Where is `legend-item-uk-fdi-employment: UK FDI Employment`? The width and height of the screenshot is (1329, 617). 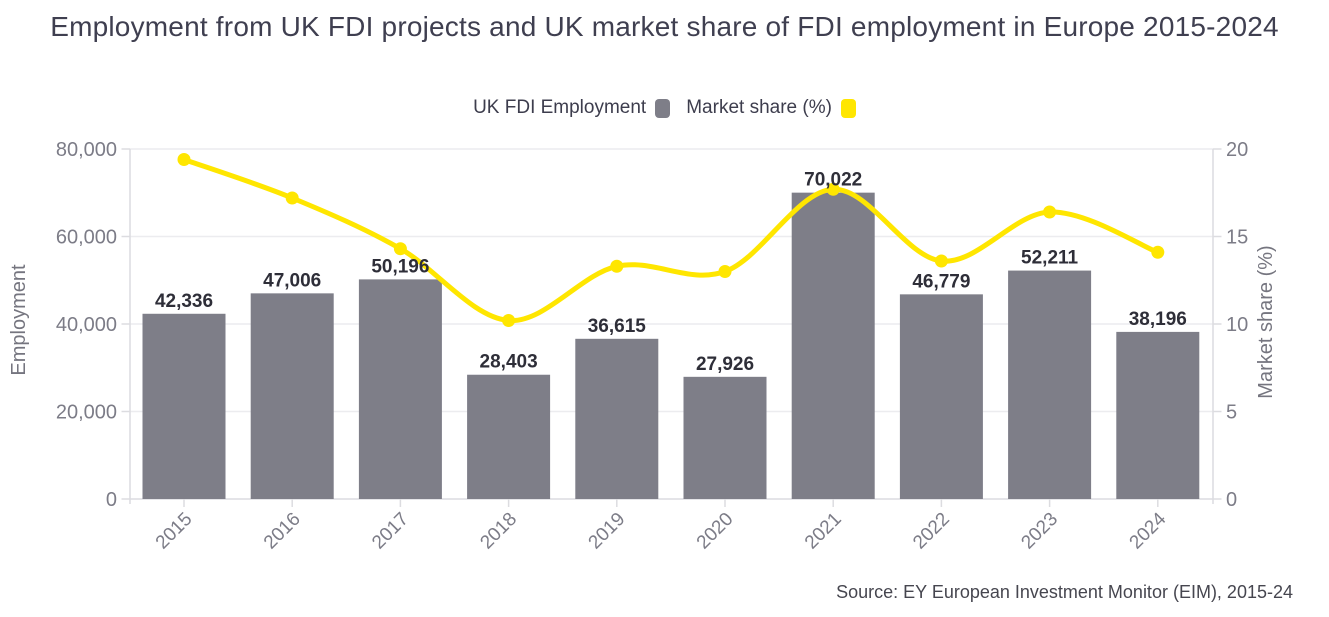
legend-item-uk-fdi-employment: UK FDI Employment is located at coordinates (572, 108).